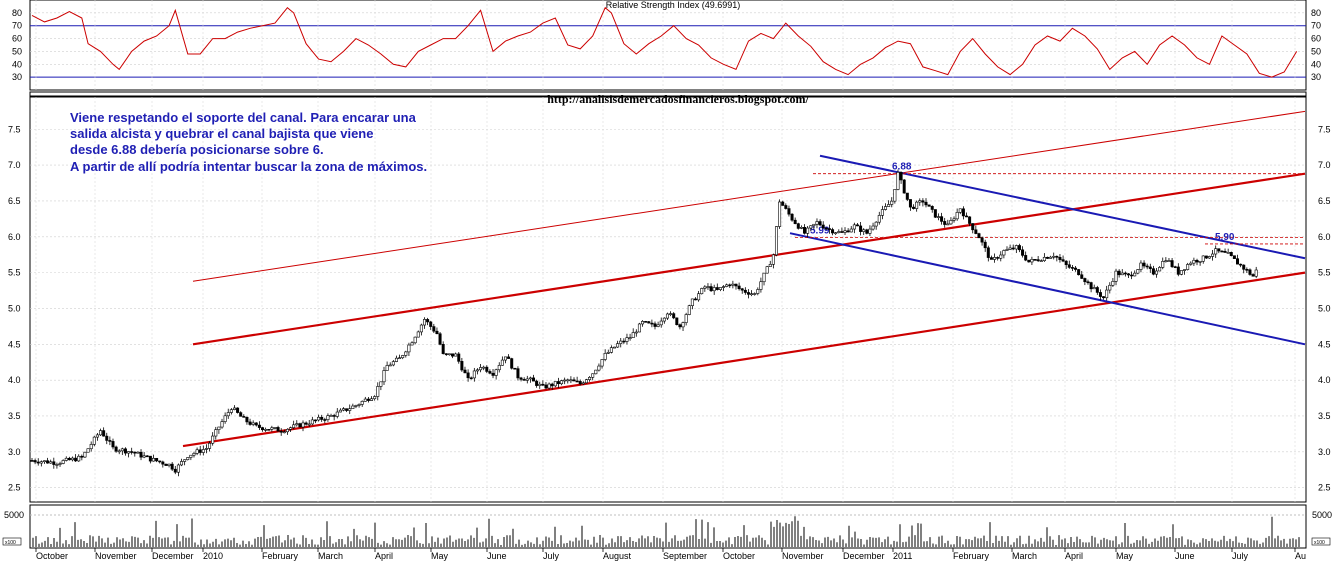 Image resolution: width=1336 pixels, height=561 pixels. I want to click on month-label: November, so click(116, 556).